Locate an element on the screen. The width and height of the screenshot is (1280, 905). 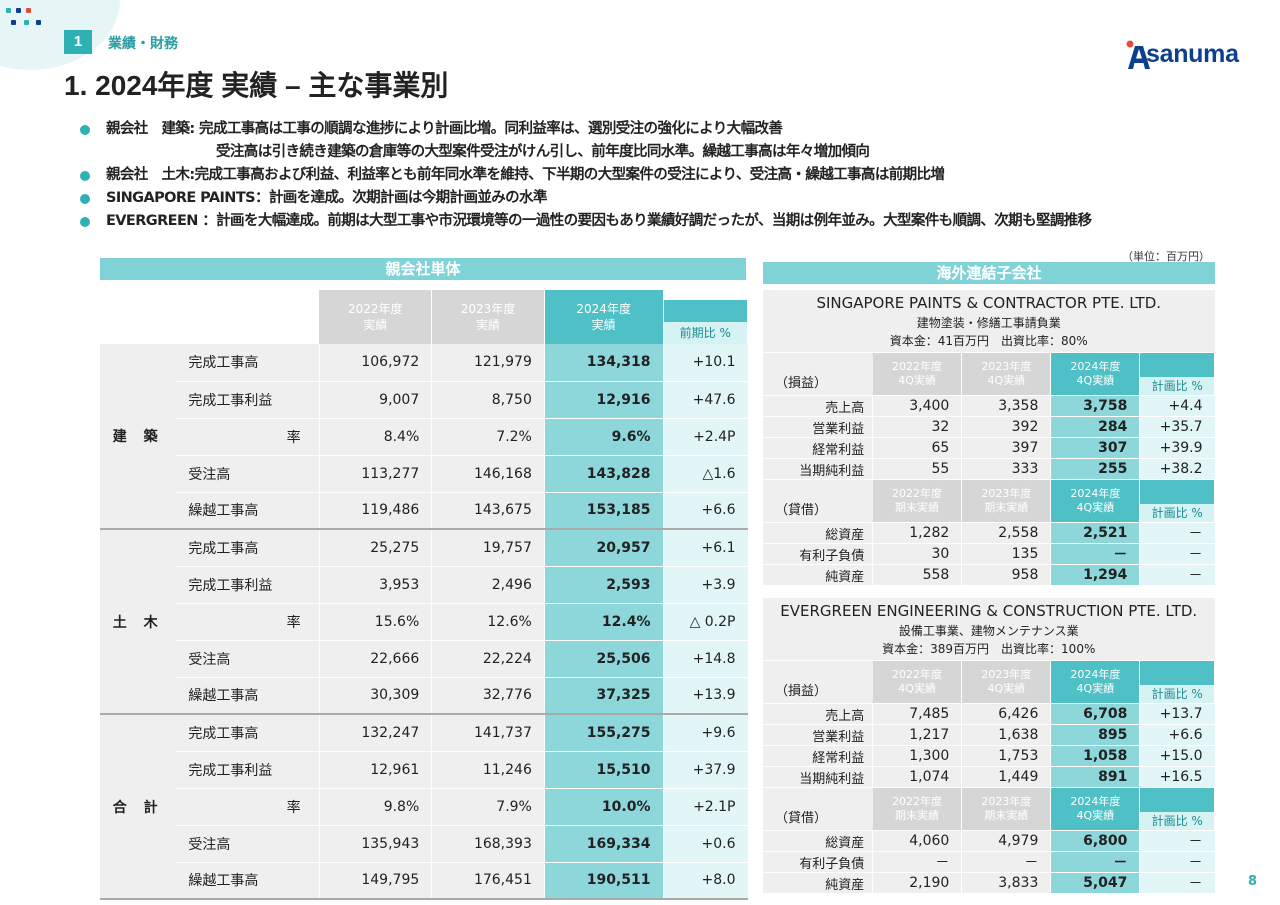
table-row: 受注高 135,943 168,393 169,334 +0.6 is located at coordinates (424, 844).